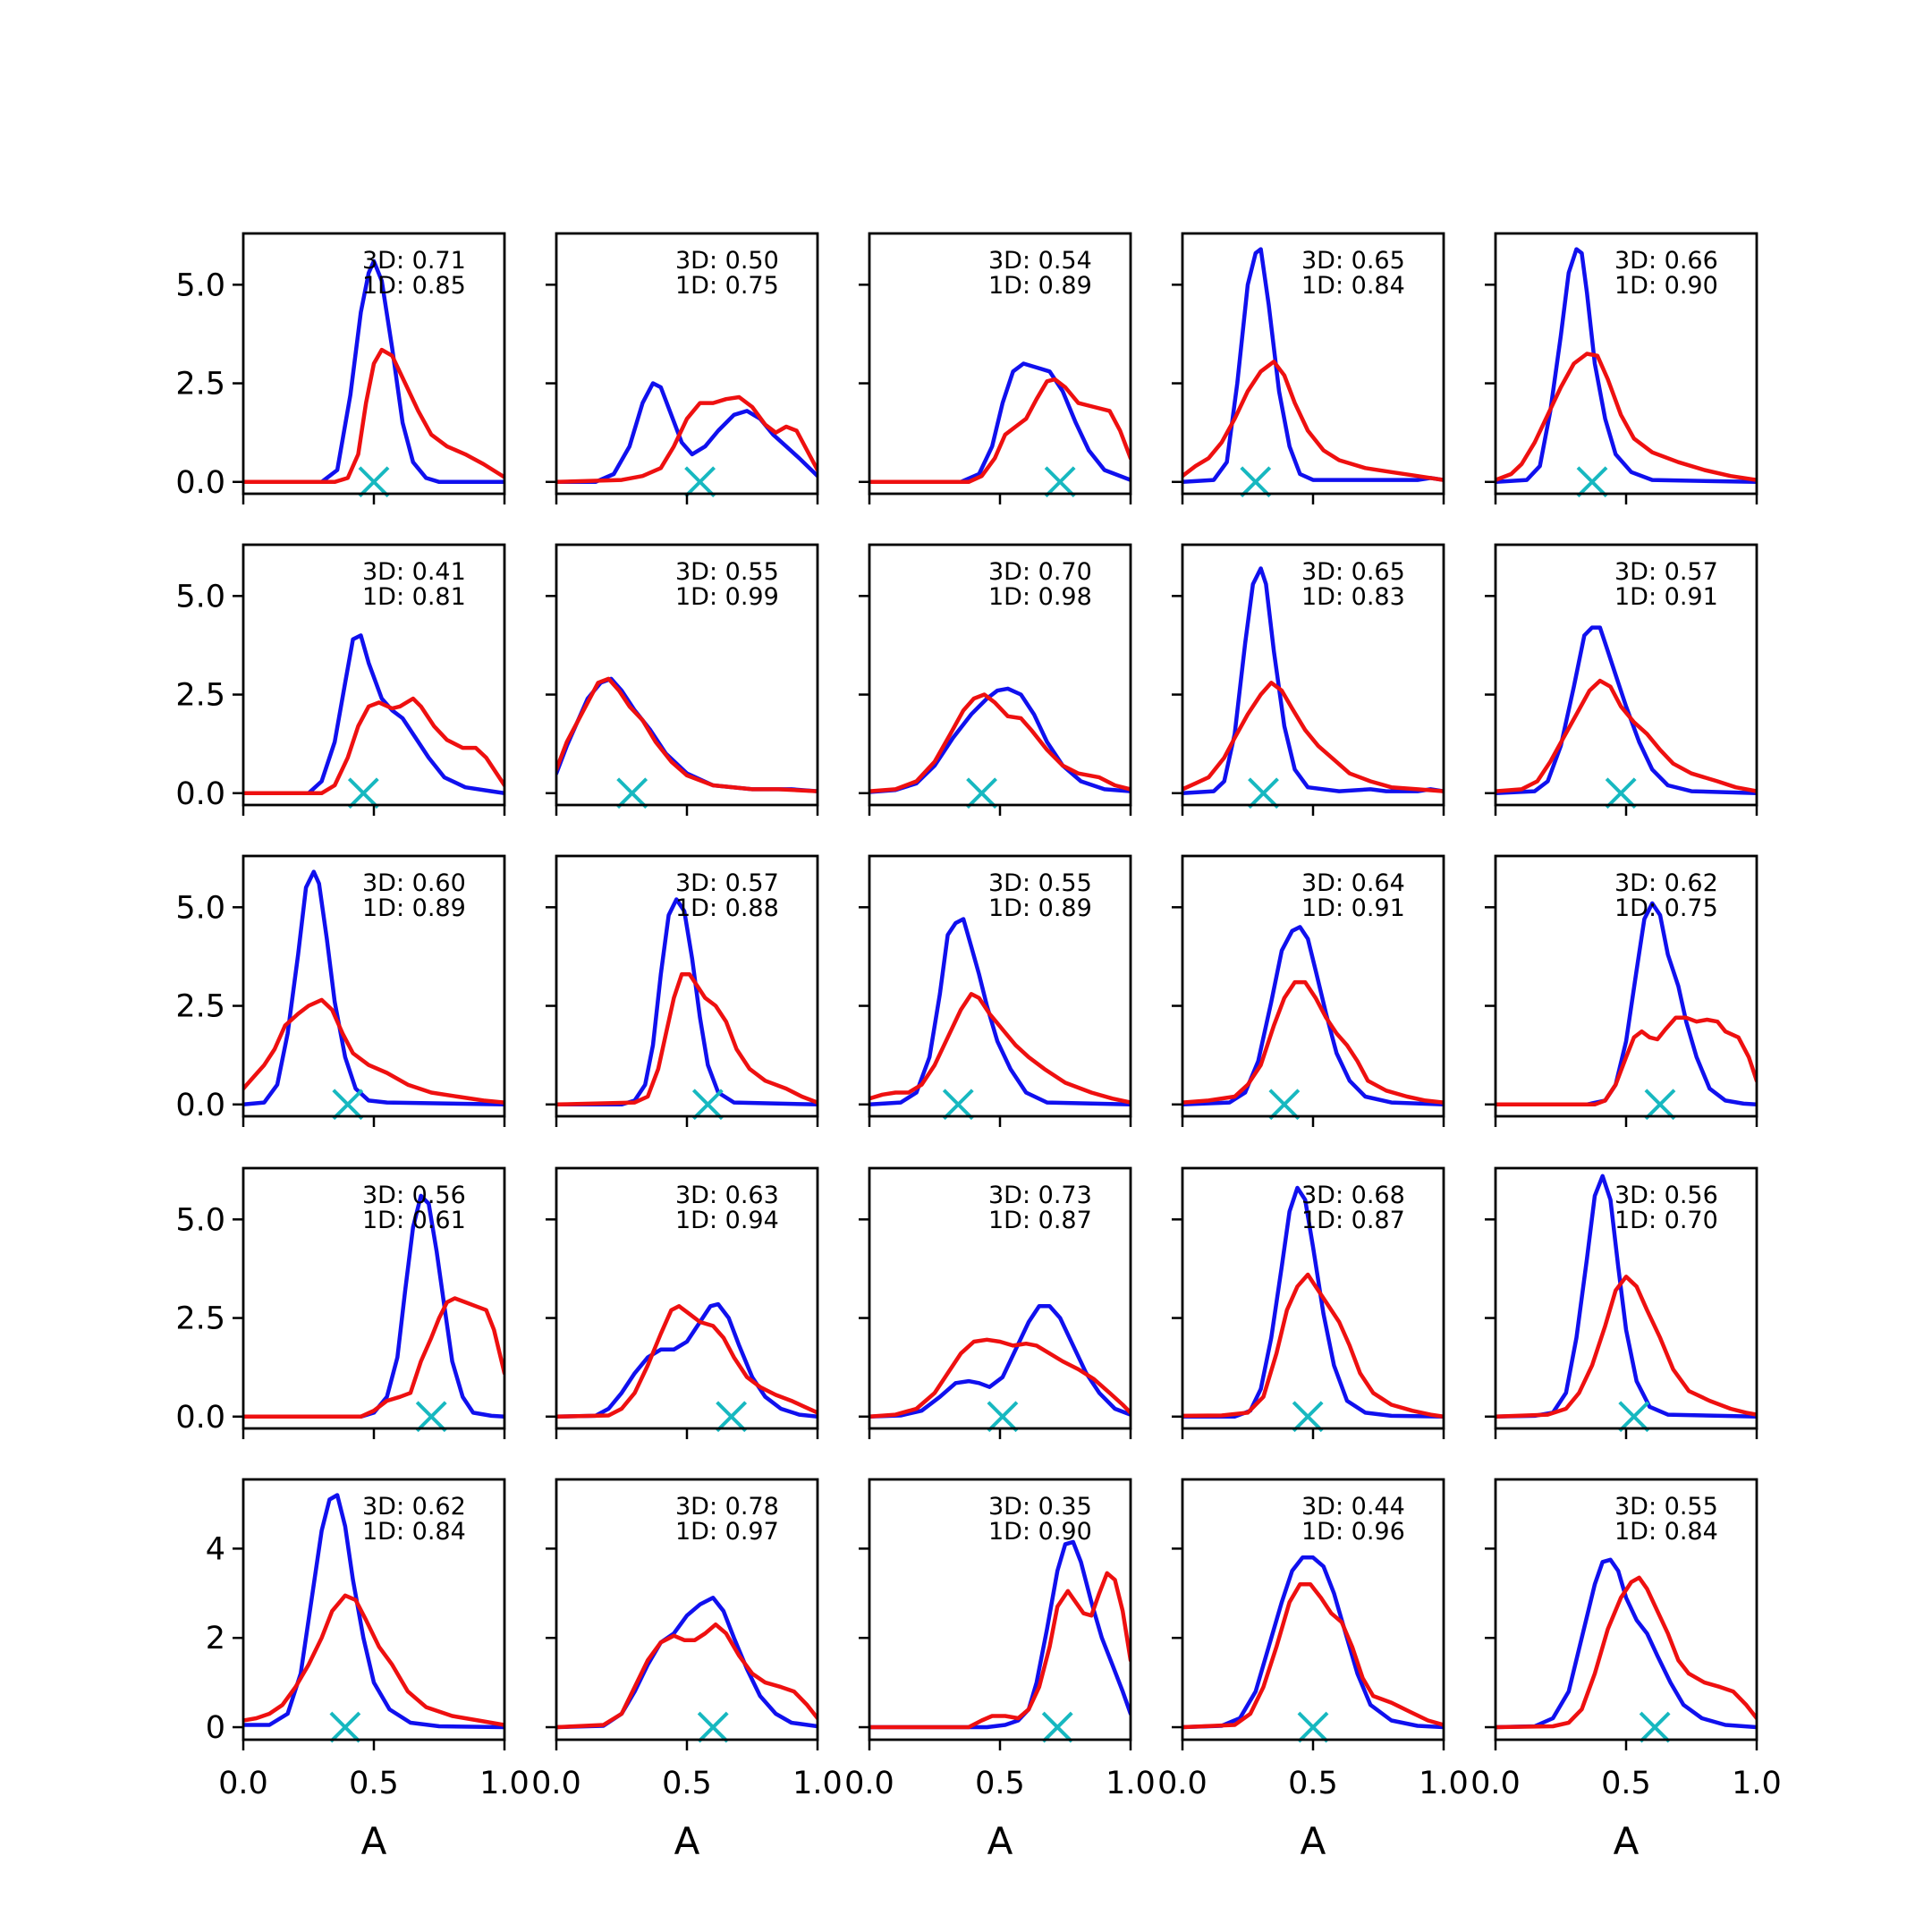  What do you see at coordinates (1353, 1220) in the screenshot?
I see `annotation-1d: 1D: 0.87` at bounding box center [1353, 1220].